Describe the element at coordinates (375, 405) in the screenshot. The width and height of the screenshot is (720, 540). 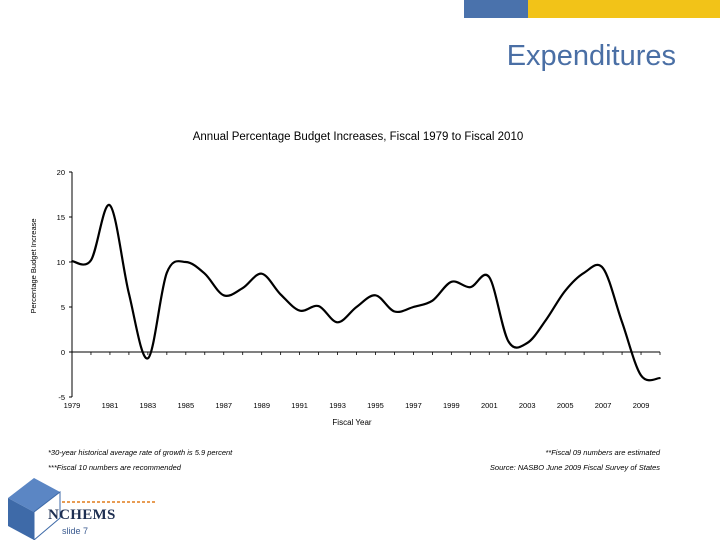
I see `x-tick-label: 1995` at that location.